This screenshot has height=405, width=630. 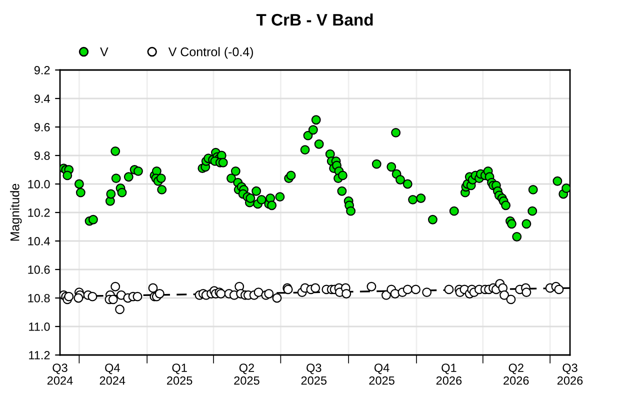 I want to click on y-tick-label: 10.4, so click(x=39, y=241).